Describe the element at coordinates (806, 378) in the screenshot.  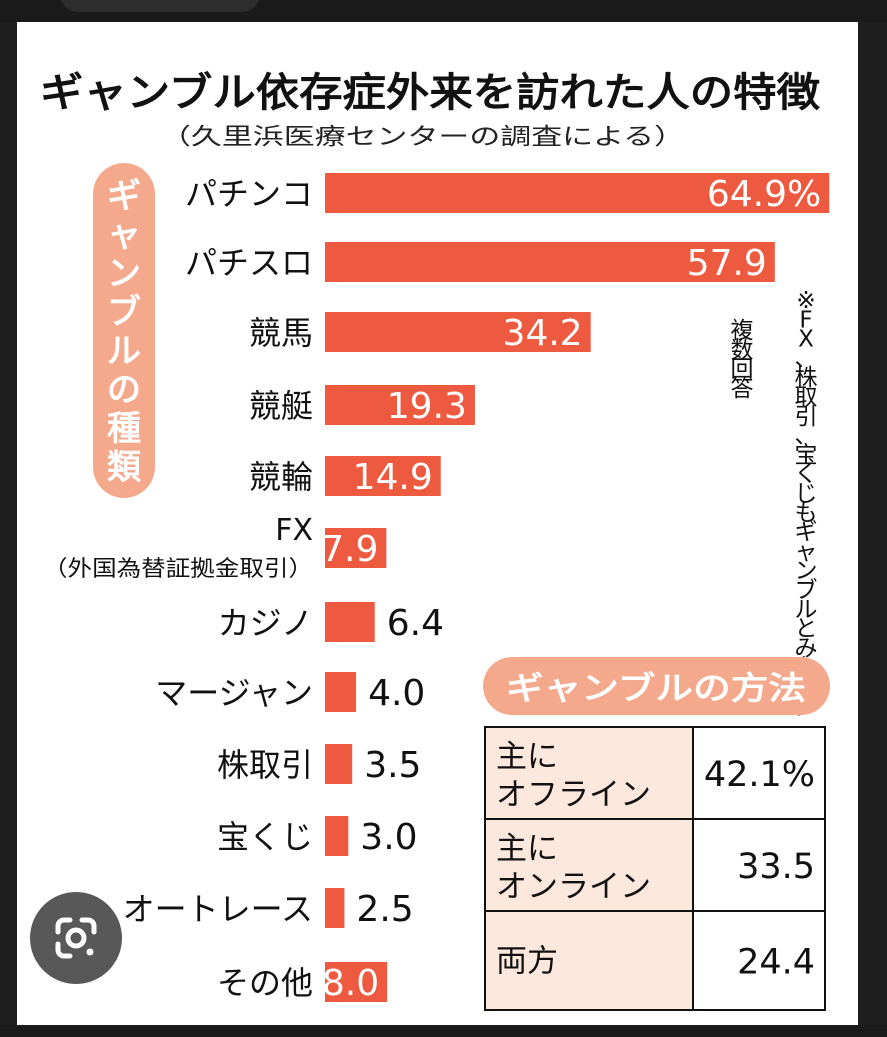
I see `note-char: 株` at that location.